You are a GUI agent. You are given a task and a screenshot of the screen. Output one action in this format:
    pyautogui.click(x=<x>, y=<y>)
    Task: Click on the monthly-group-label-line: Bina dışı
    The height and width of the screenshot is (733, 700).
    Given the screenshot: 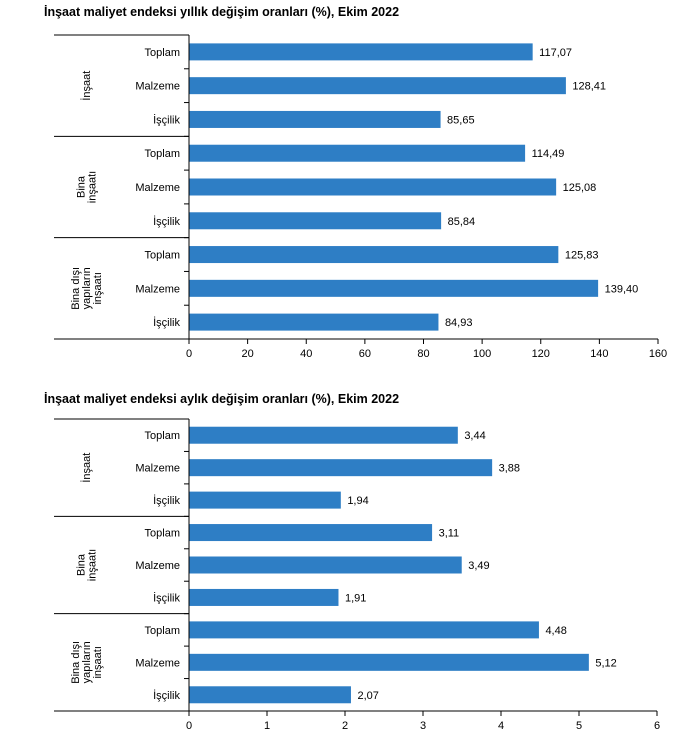 What is the action you would take?
    pyautogui.click(x=76, y=662)
    